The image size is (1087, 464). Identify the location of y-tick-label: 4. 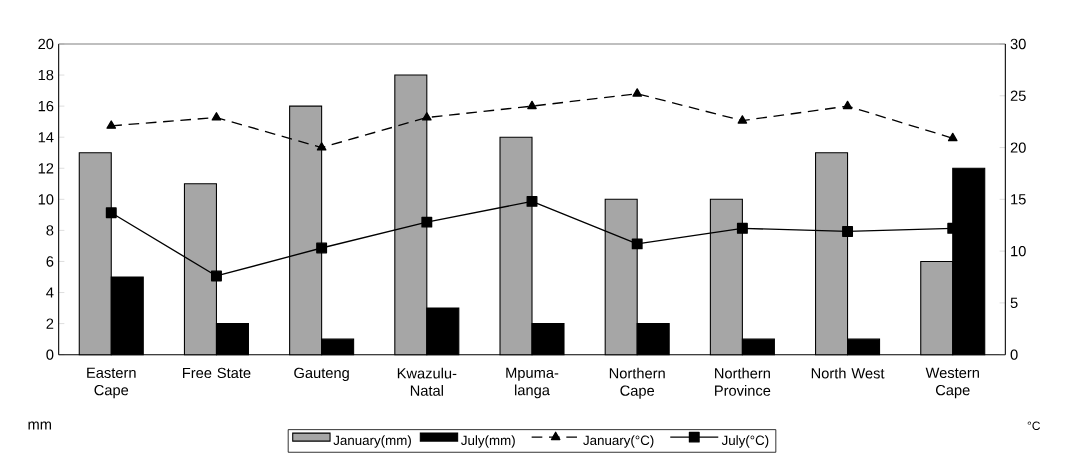
(50, 292).